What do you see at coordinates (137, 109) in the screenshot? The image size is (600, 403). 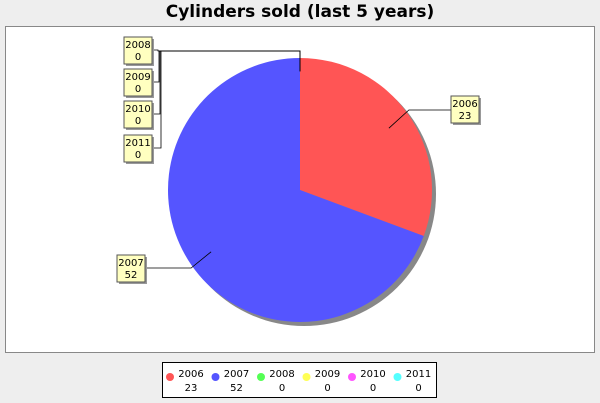 I see `data-label-name: 2010` at bounding box center [137, 109].